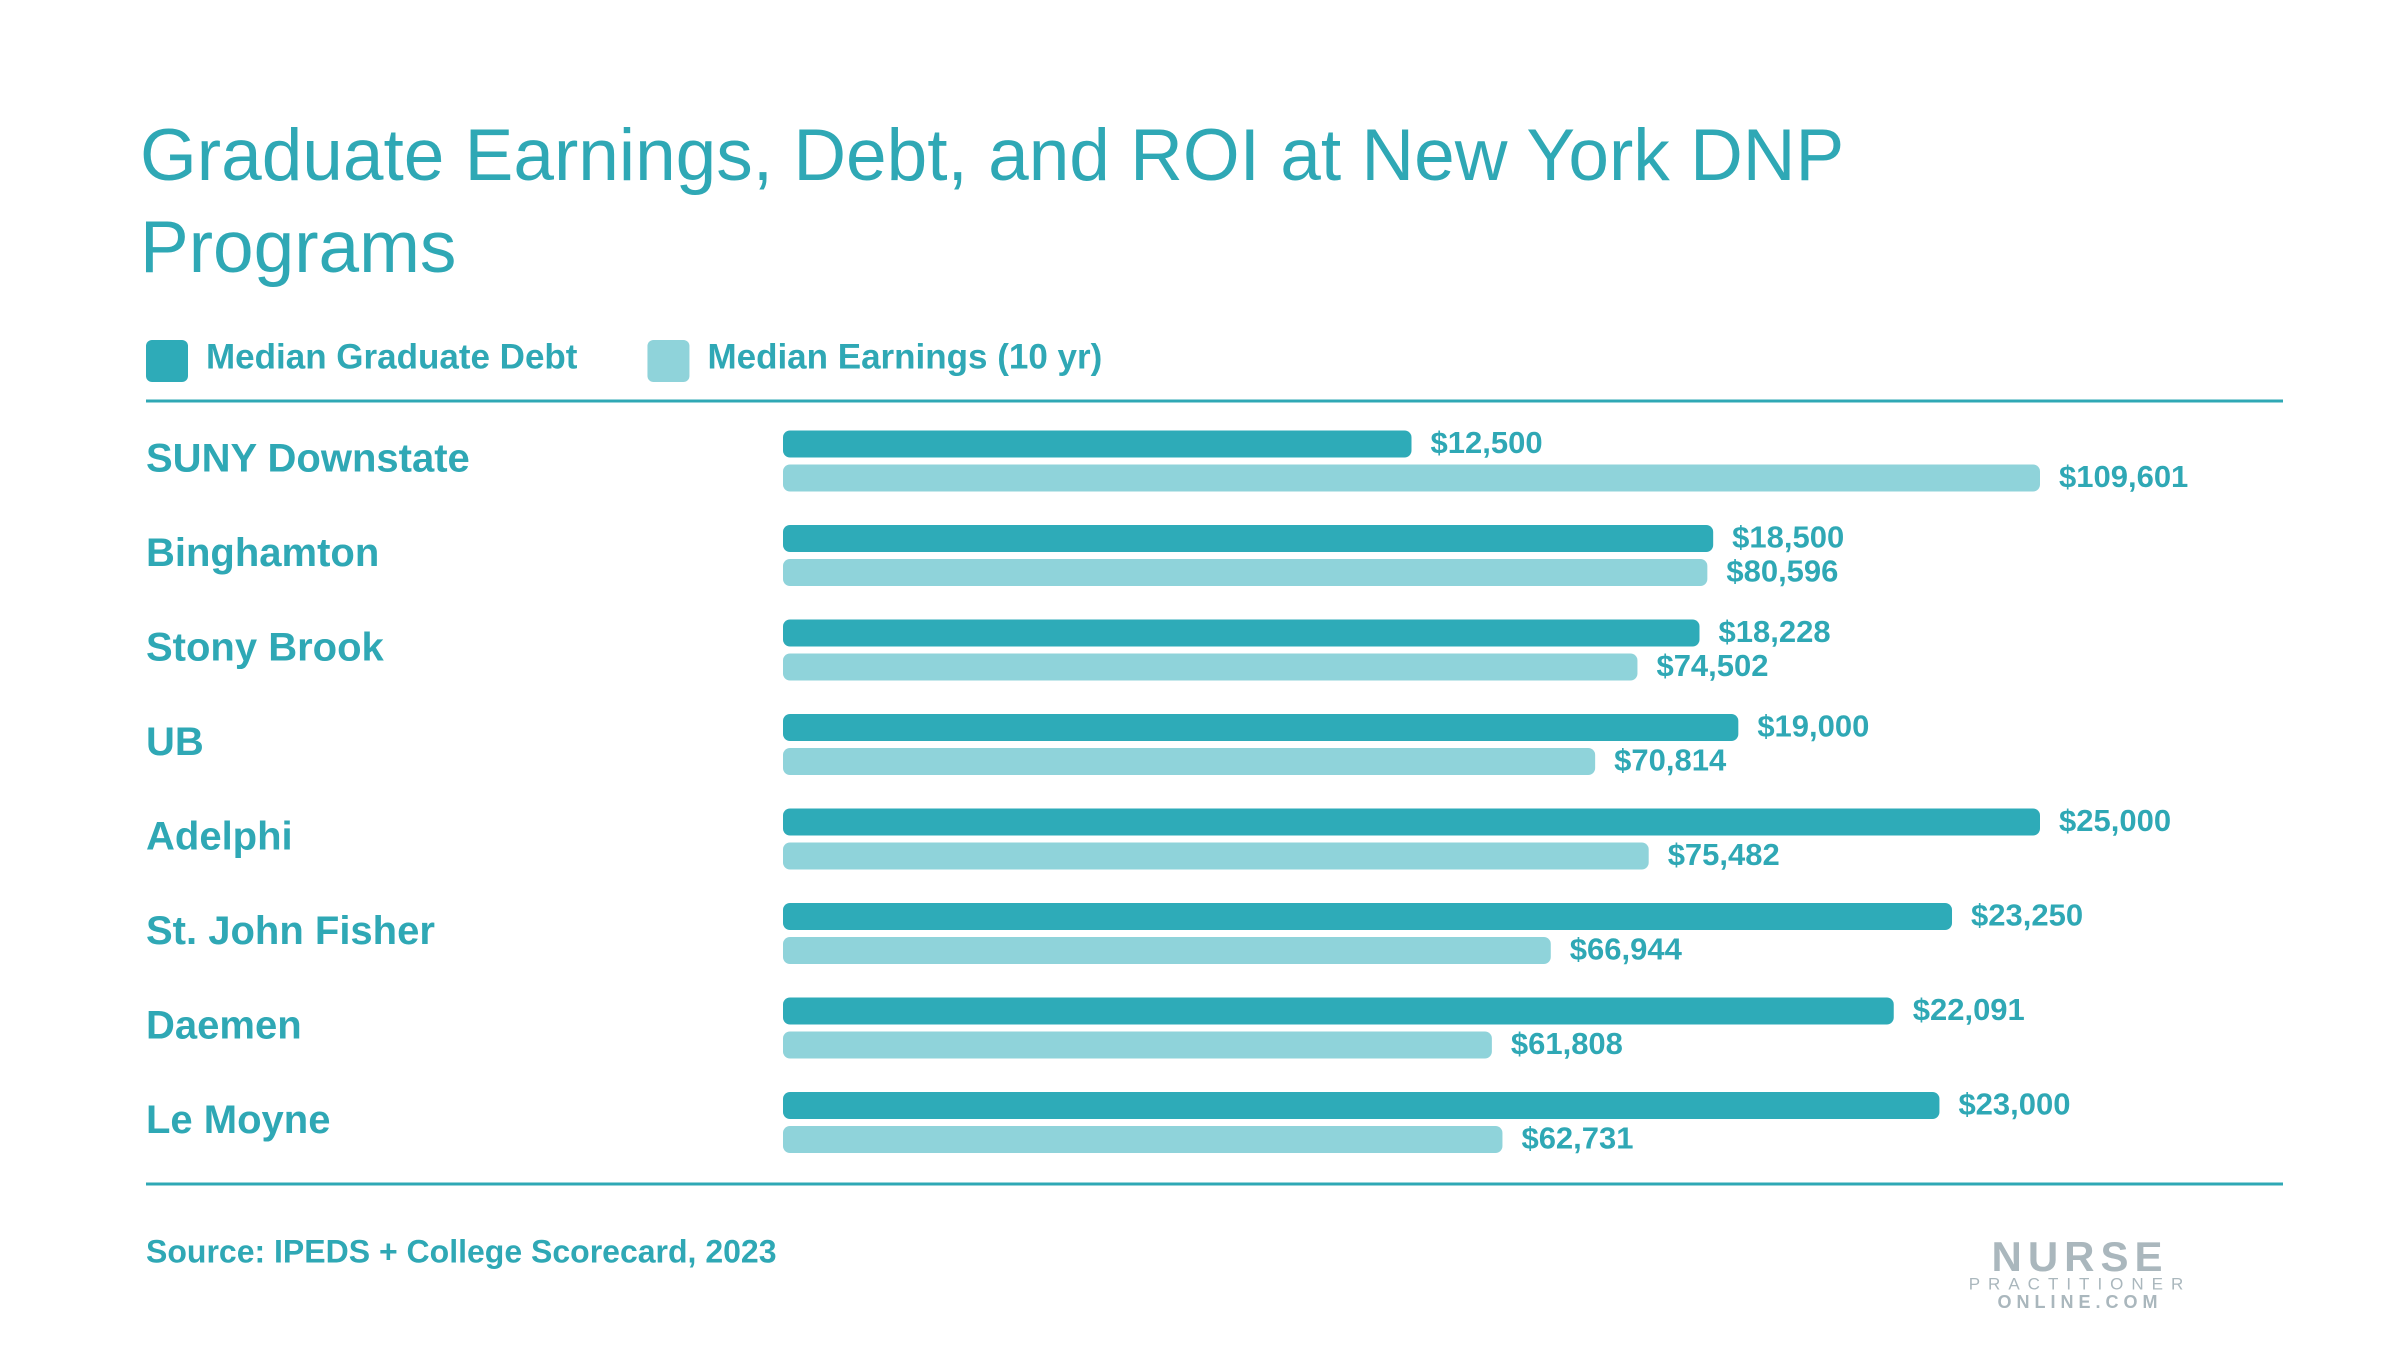 The height and width of the screenshot is (1350, 2400). What do you see at coordinates (308, 459) in the screenshot?
I see `category-label: SUNY Downstate` at bounding box center [308, 459].